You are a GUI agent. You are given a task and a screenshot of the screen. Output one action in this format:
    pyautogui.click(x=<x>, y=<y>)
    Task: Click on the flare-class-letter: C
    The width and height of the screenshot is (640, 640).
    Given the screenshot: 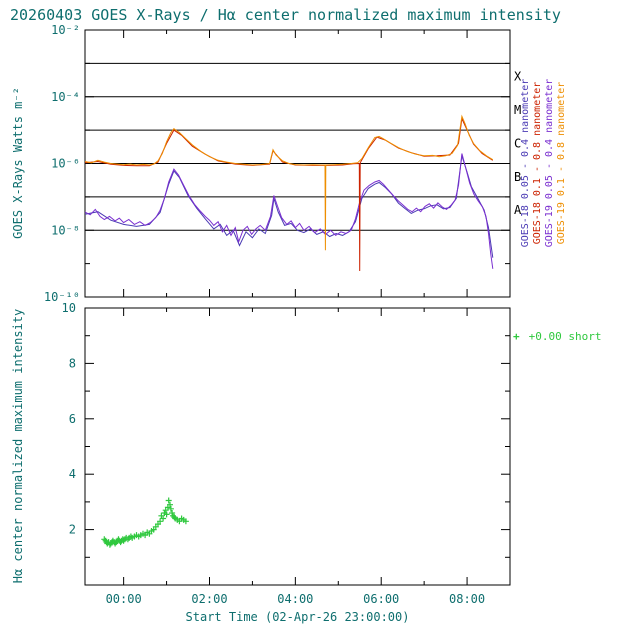 What is the action you would take?
    pyautogui.click(x=517, y=143)
    